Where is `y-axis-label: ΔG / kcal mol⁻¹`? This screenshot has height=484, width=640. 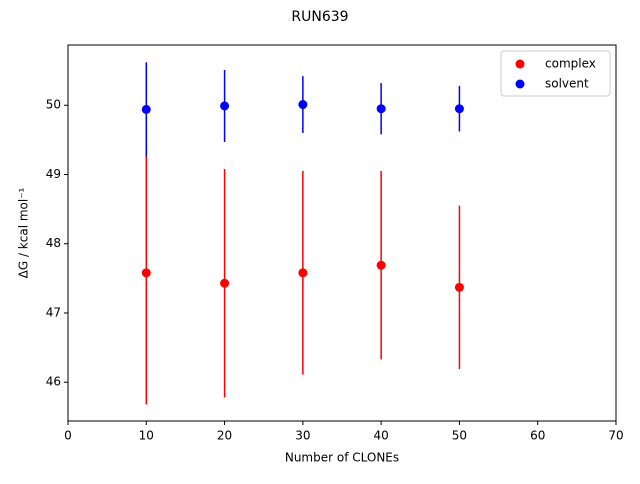
y-axis-label: ΔG / kcal mol⁻¹ is located at coordinates (24, 232).